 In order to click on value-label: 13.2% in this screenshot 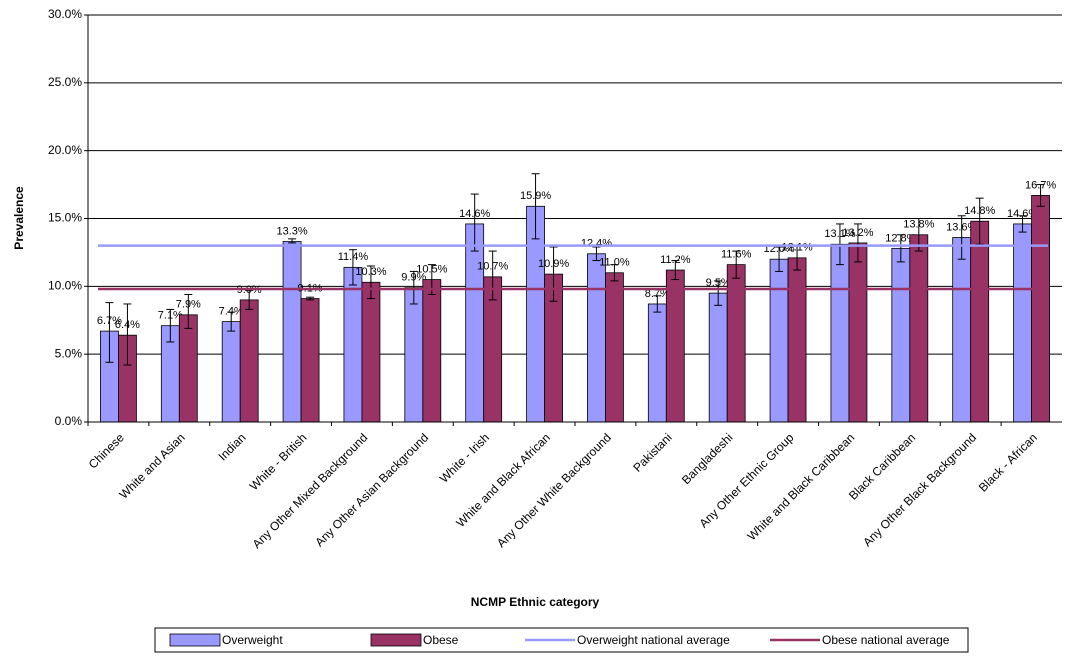, I will do `click(857, 233)`.